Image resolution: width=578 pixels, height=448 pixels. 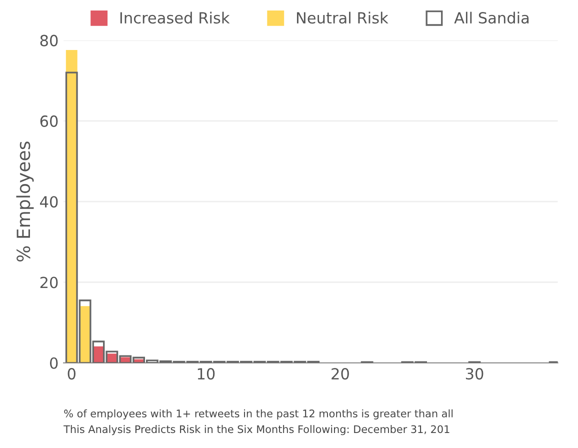 What do you see at coordinates (342, 18) in the screenshot?
I see `legend-label: Neutral Risk` at bounding box center [342, 18].